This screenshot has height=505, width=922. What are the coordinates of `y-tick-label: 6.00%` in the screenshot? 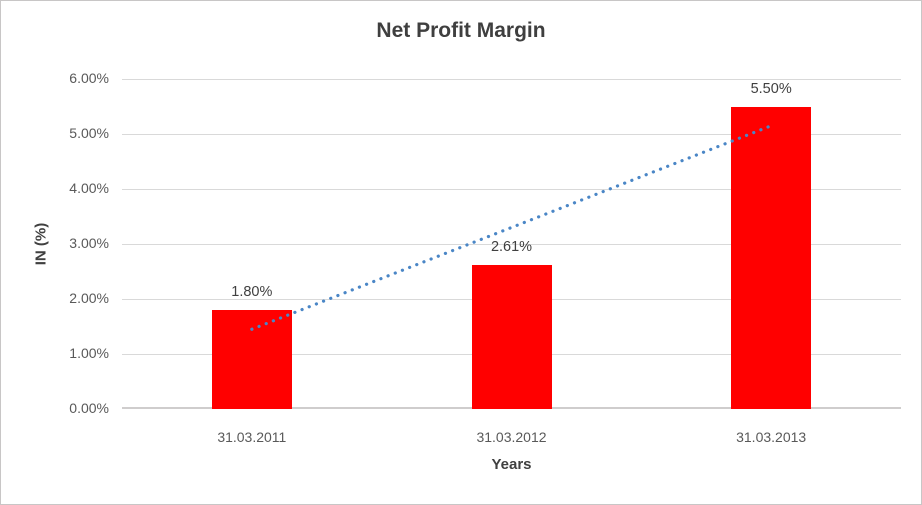 It's located at (89, 78).